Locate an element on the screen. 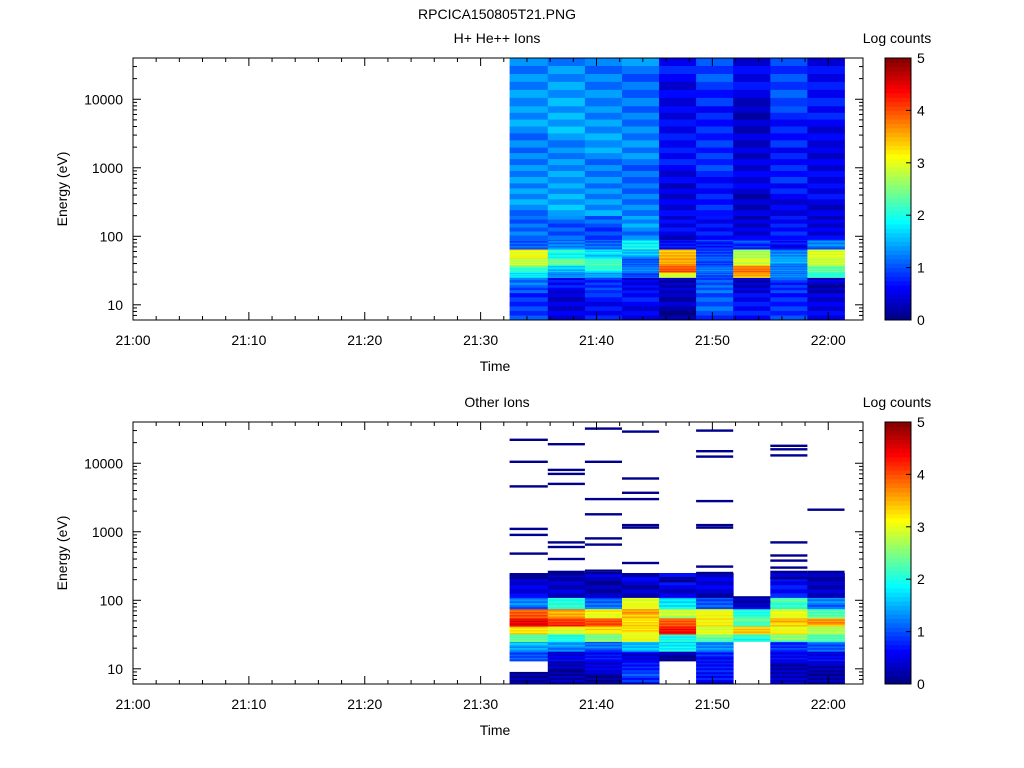 The width and height of the screenshot is (1024, 768). y-tick-label: 100 is located at coordinates (112, 600).